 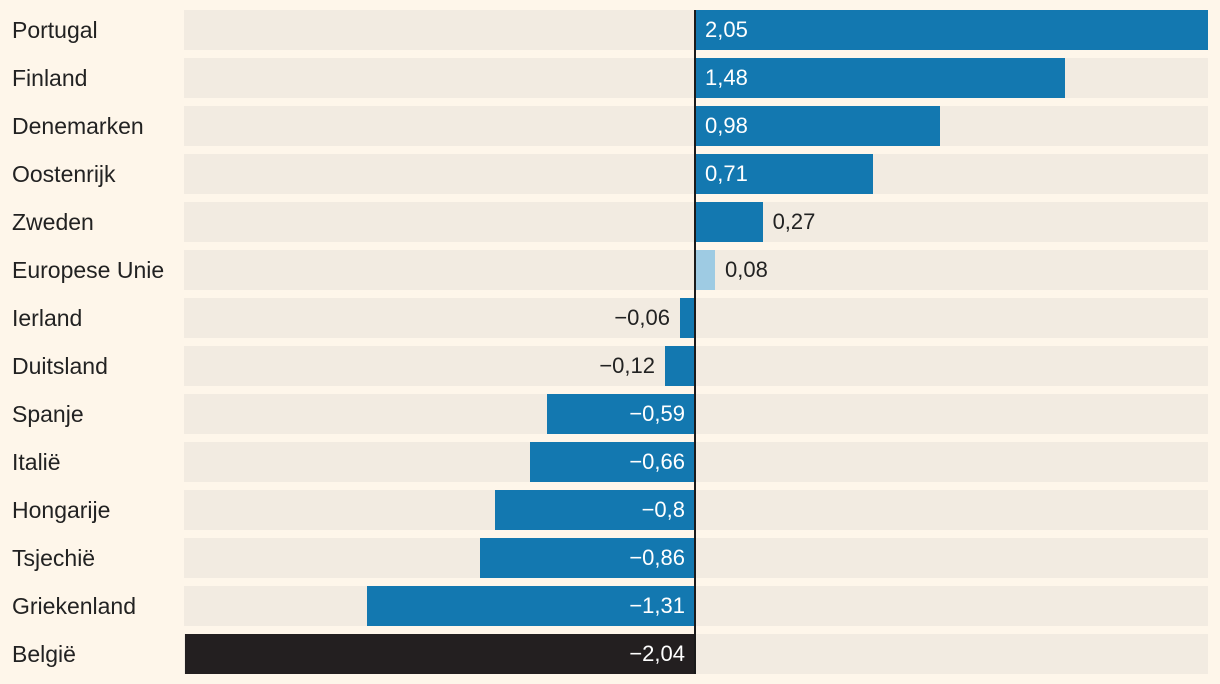 I want to click on value-label: −0,66, so click(x=657, y=461).